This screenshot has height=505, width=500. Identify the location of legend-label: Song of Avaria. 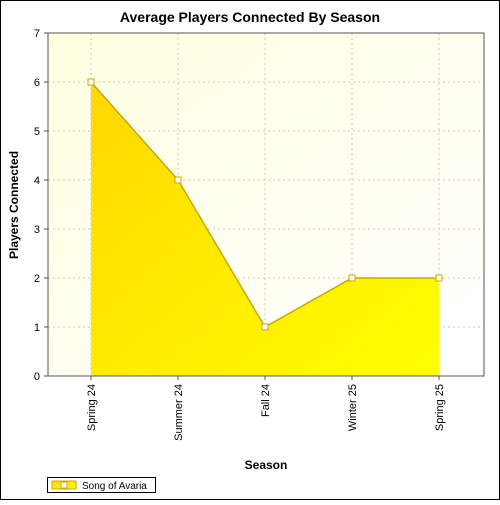
(114, 486).